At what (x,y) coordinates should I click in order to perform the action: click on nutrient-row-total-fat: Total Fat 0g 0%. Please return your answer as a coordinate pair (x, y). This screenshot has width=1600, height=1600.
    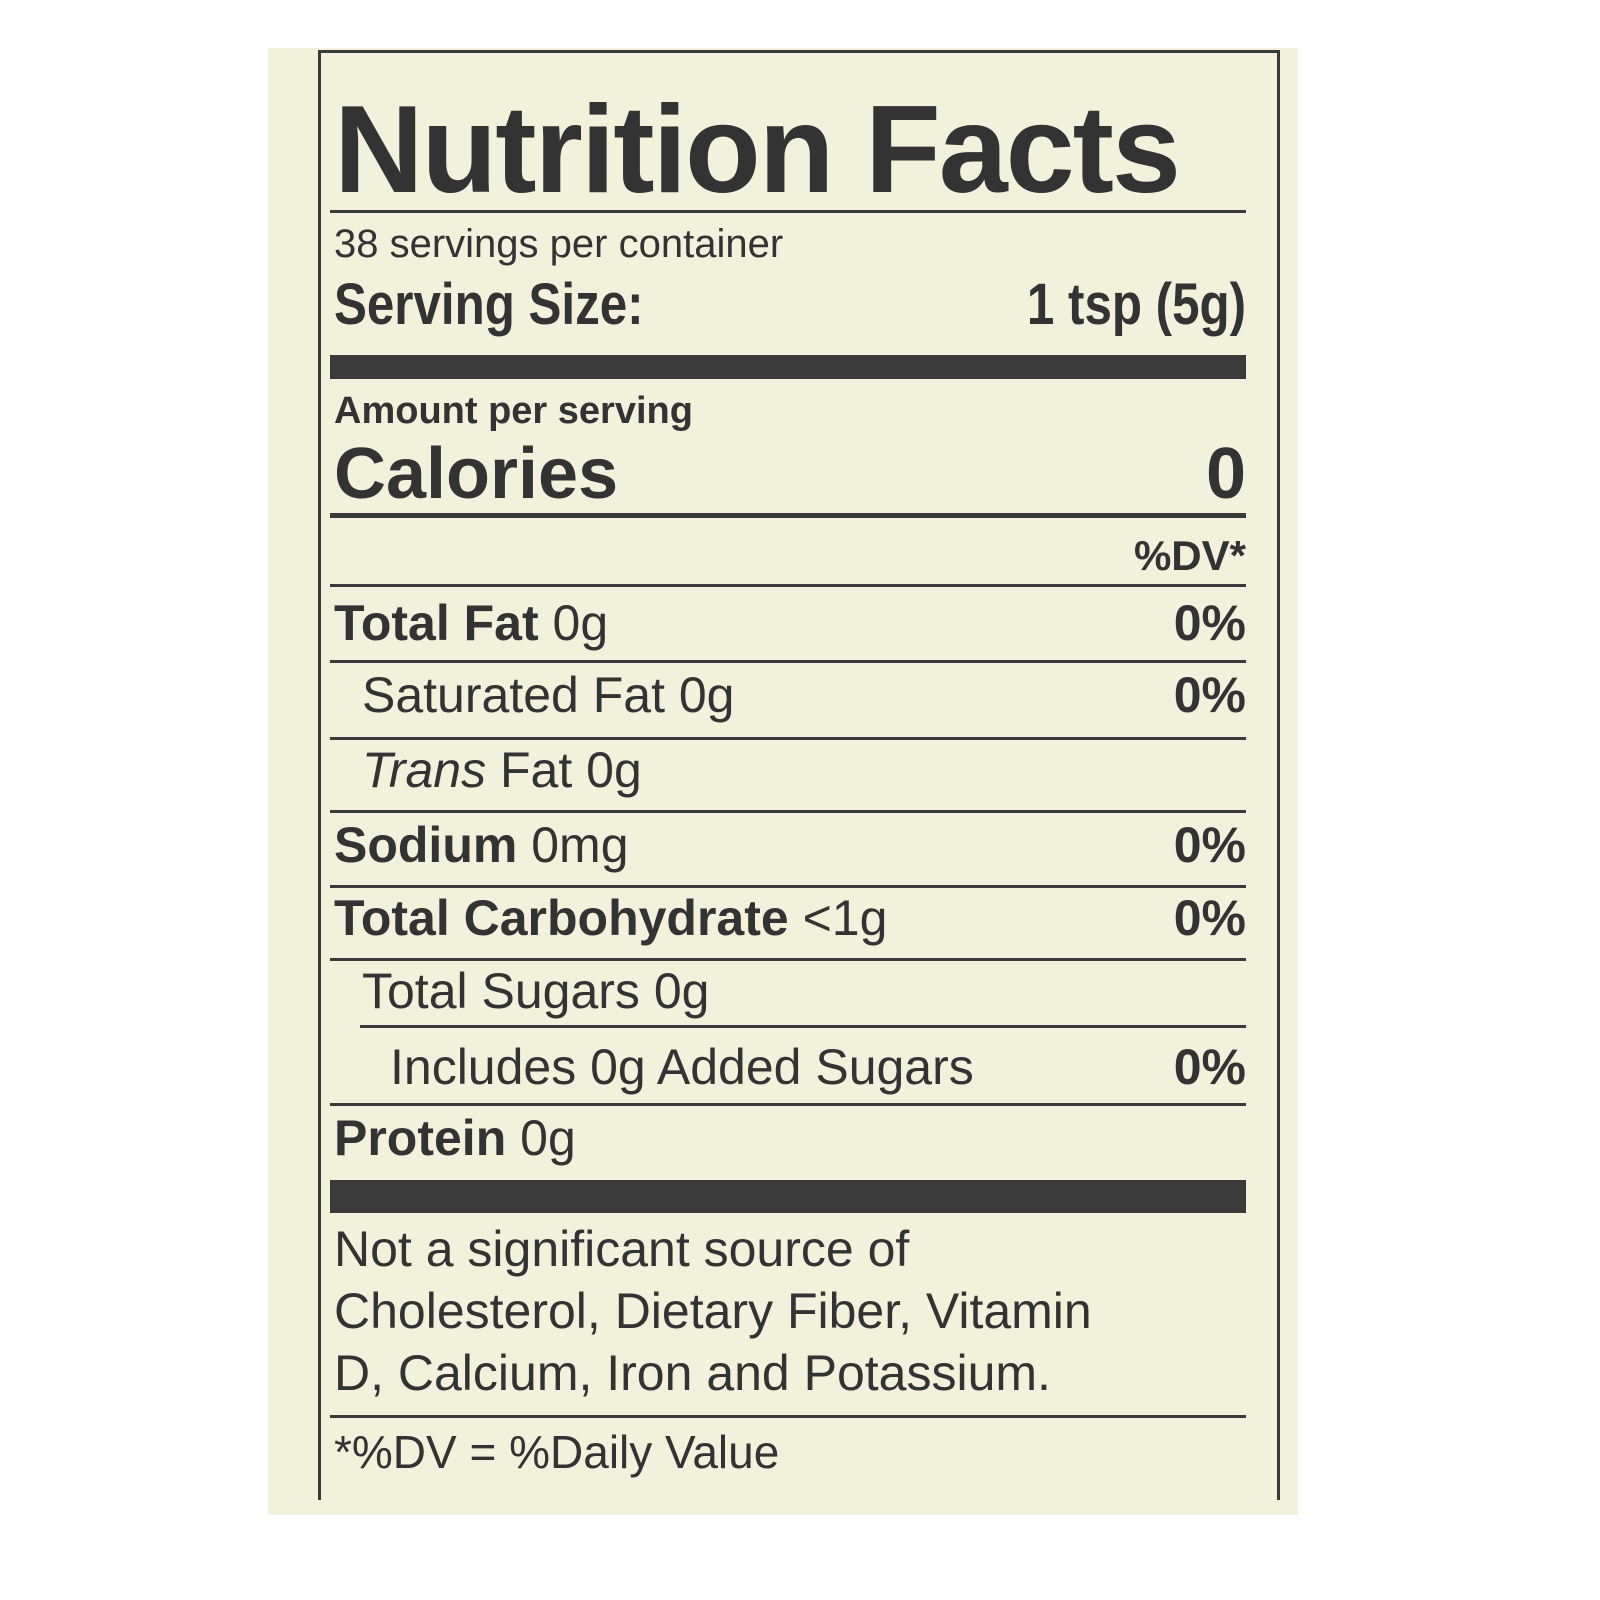
    Looking at the image, I should click on (790, 623).